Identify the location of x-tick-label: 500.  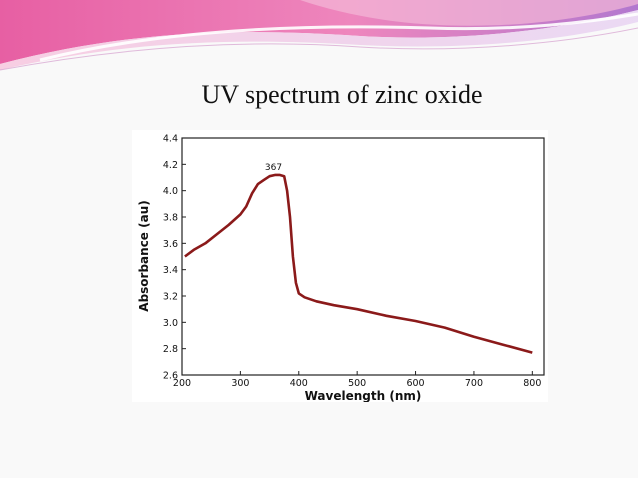
(357, 383).